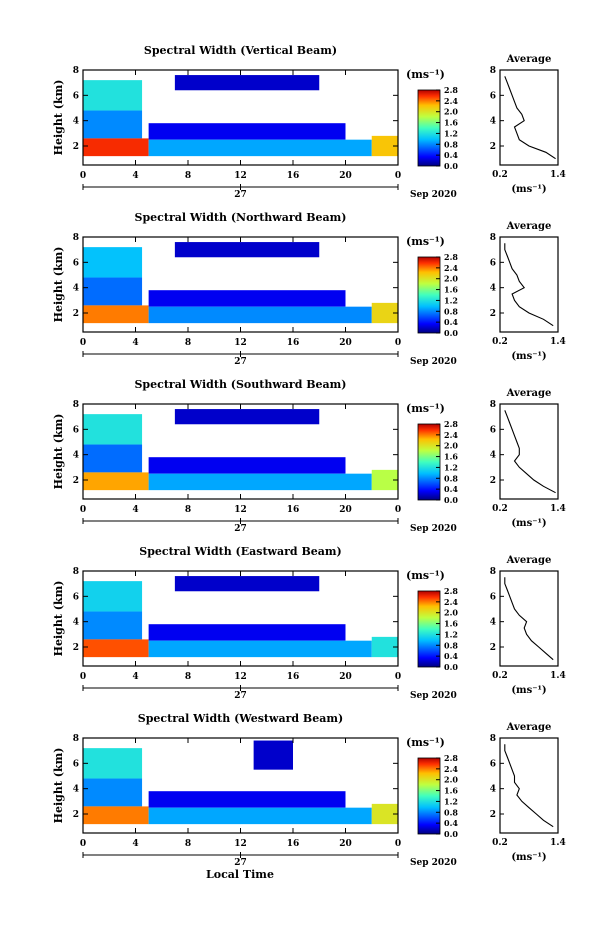  What do you see at coordinates (241, 217) in the screenshot?
I see `panel-title: Spectral Width (Northward Beam)` at bounding box center [241, 217].